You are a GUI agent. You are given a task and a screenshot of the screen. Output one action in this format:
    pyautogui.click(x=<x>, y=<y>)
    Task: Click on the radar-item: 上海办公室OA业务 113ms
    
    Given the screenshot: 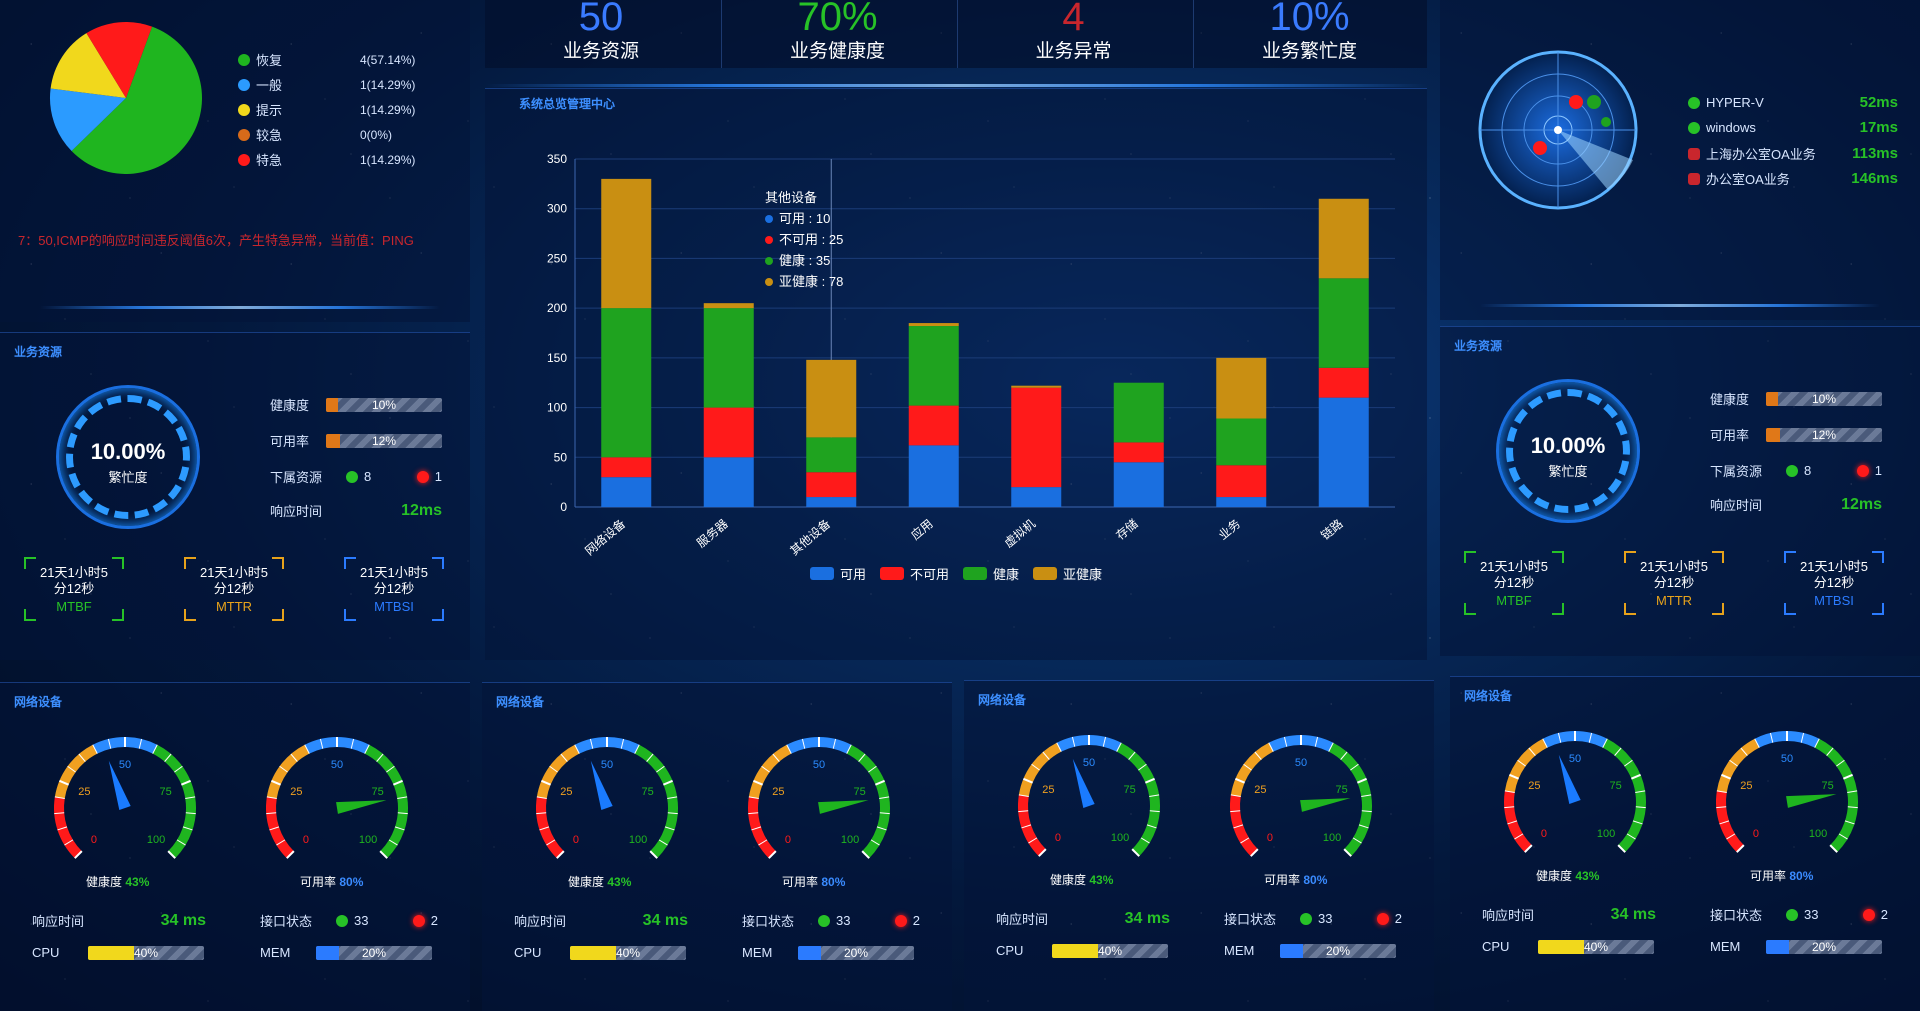 What is the action you would take?
    pyautogui.click(x=1793, y=153)
    